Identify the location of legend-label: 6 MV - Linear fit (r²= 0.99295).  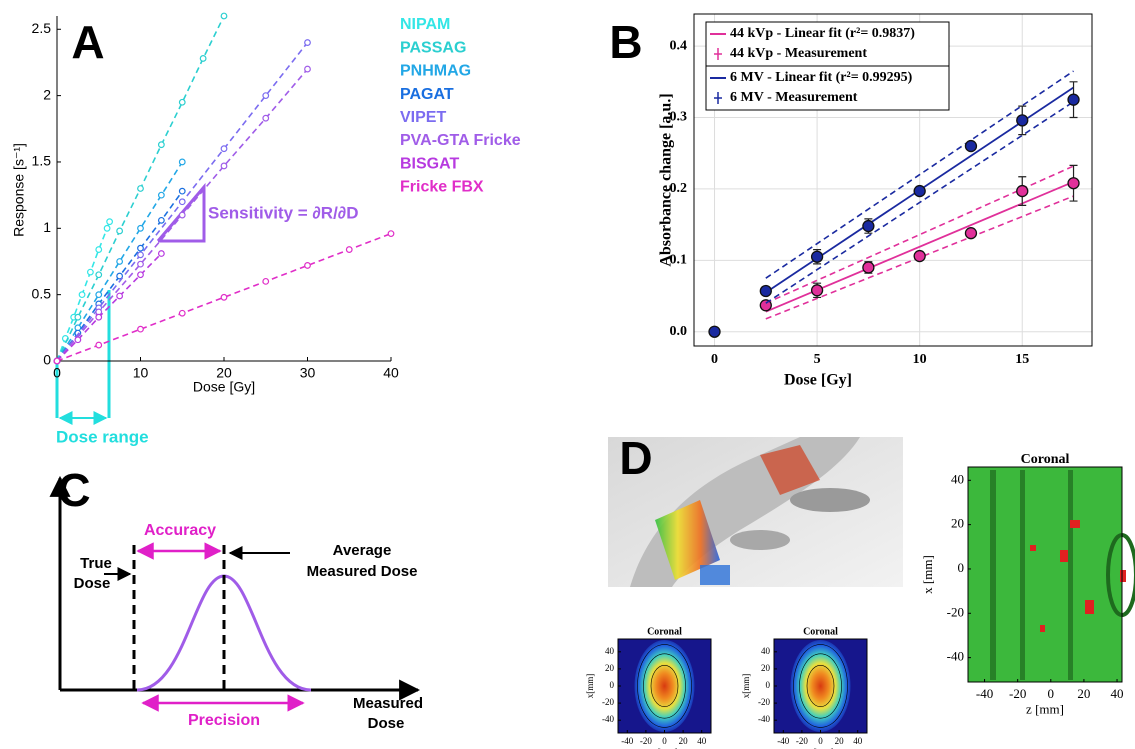
(821, 77).